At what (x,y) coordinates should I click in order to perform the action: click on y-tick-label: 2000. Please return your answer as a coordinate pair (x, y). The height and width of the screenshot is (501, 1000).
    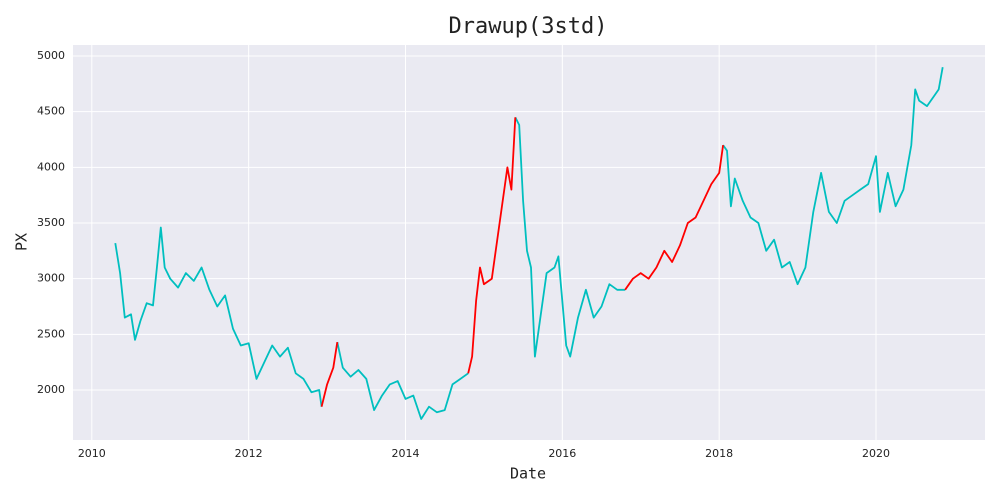
    Looking at the image, I should click on (51, 389).